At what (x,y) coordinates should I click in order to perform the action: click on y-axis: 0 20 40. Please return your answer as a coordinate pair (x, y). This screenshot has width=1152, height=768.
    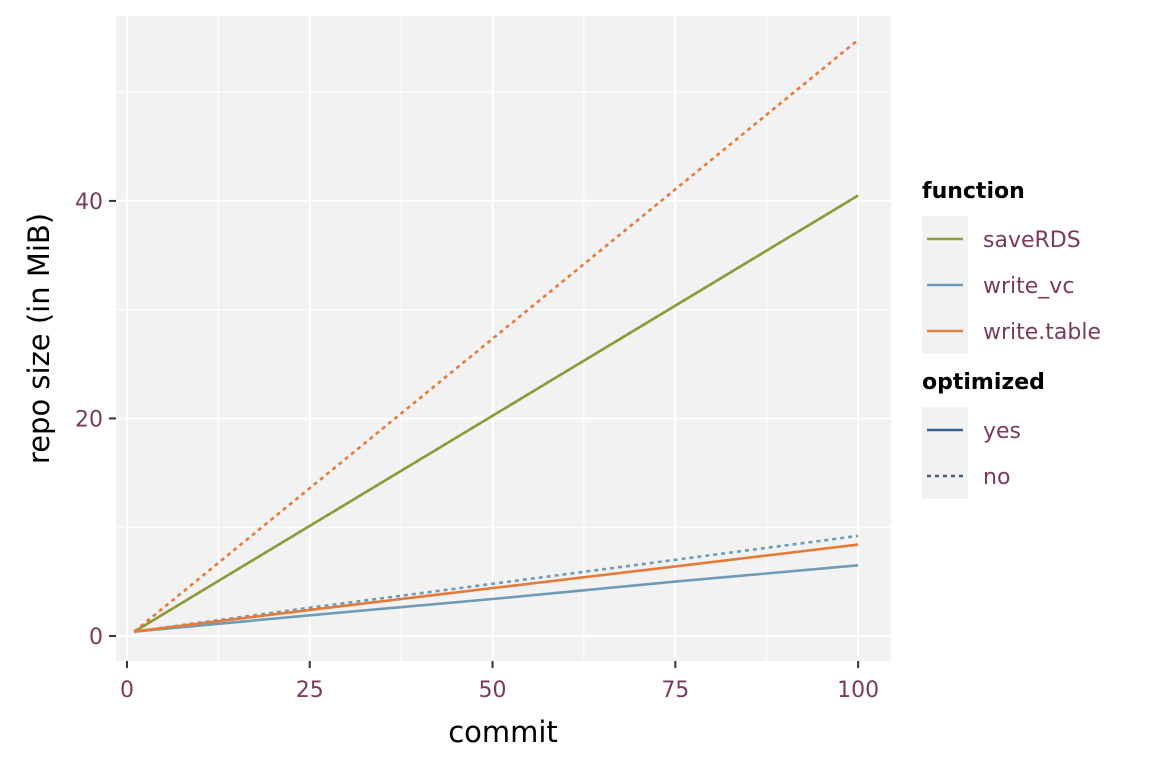
    Looking at the image, I should click on (95, 420).